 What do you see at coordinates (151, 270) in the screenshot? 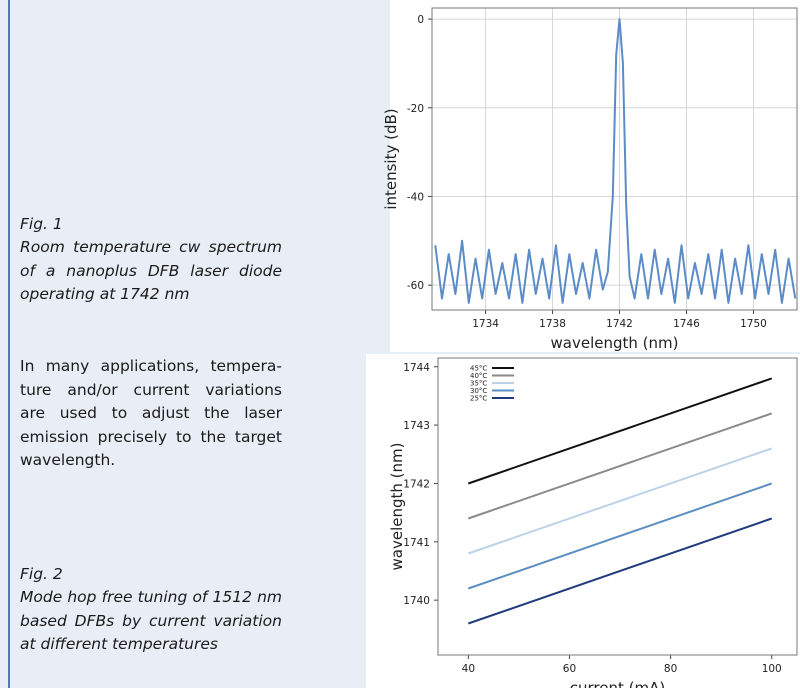
I see `caption-line: of a nanoplus DFB laser diode` at bounding box center [151, 270].